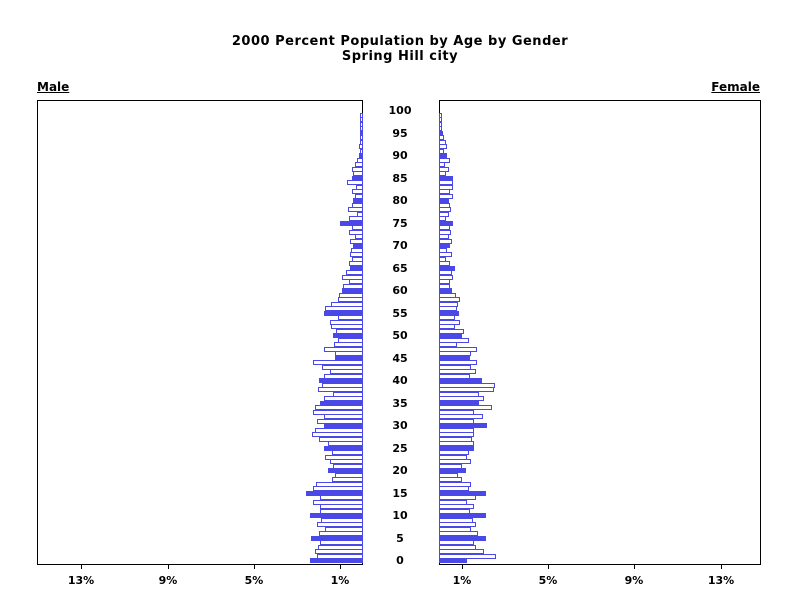 This screenshot has width=800, height=600. Describe the element at coordinates (400, 335) in the screenshot. I see `age-tick-label-50: 50` at that location.